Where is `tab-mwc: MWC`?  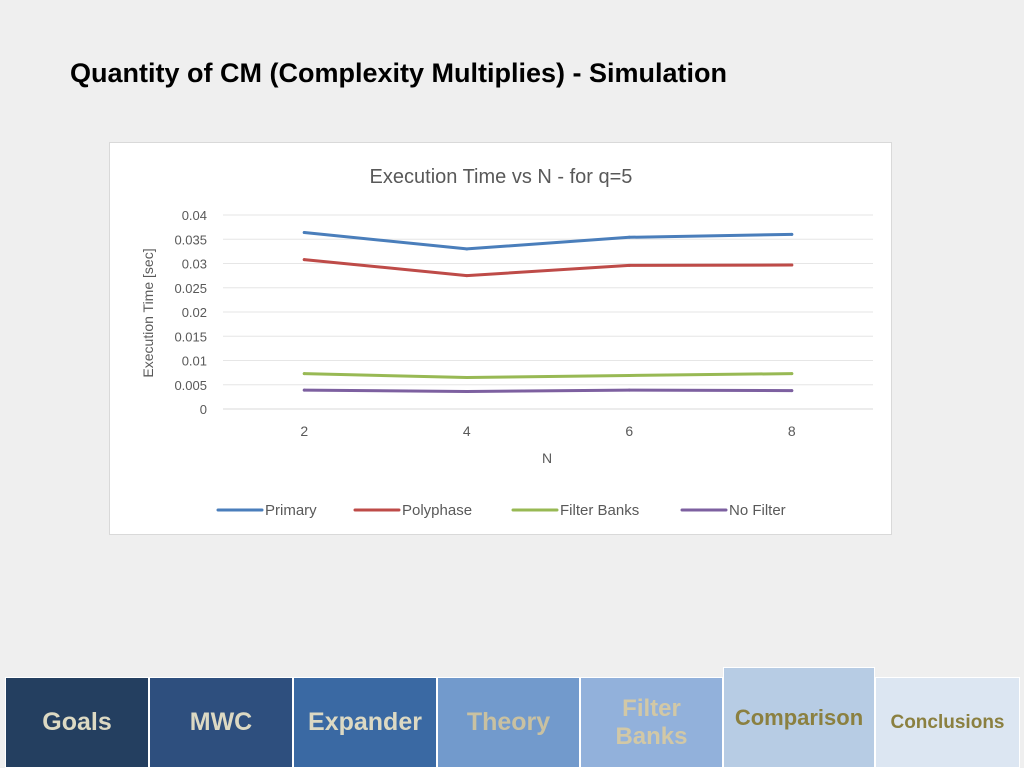
tab-mwc: MWC is located at coordinates (221, 722).